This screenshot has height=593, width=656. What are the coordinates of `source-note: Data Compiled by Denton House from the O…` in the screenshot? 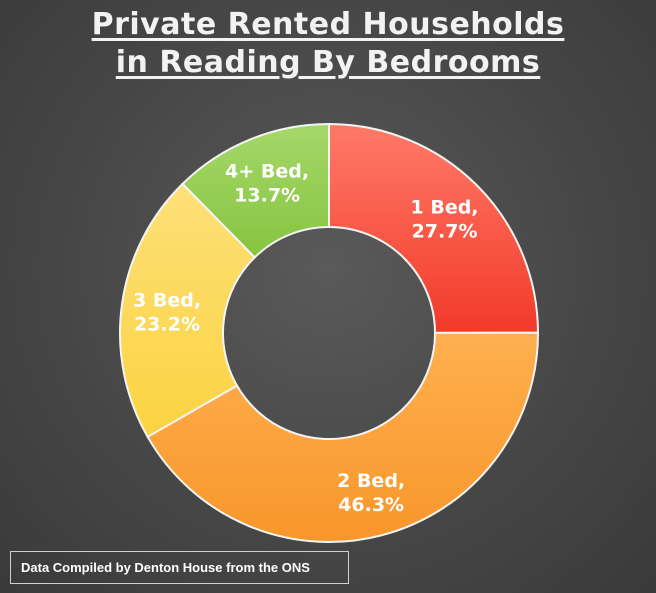 It's located at (165, 567).